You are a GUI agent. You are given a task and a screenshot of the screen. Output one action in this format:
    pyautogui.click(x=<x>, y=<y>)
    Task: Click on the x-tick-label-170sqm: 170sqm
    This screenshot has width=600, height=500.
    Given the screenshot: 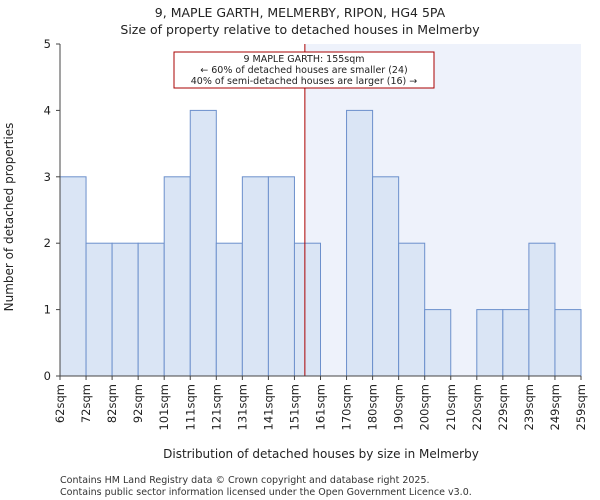 What is the action you would take?
    pyautogui.click(x=347, y=407)
    